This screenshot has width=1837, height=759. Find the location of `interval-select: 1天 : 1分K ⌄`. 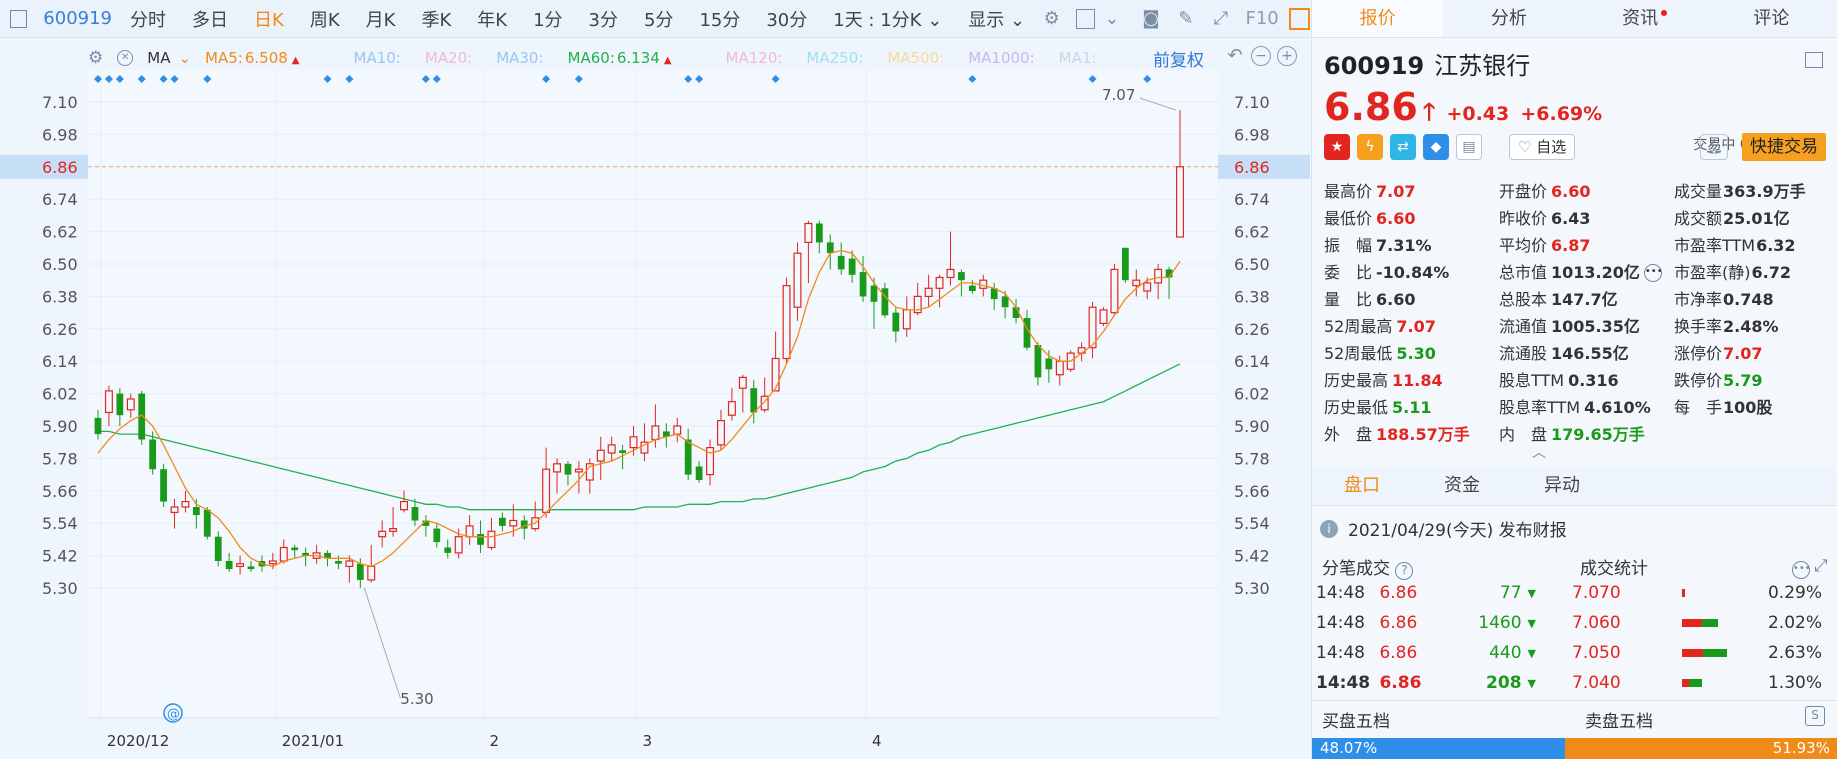

interval-select: 1天 : 1分K ⌄ is located at coordinates (888, 20).